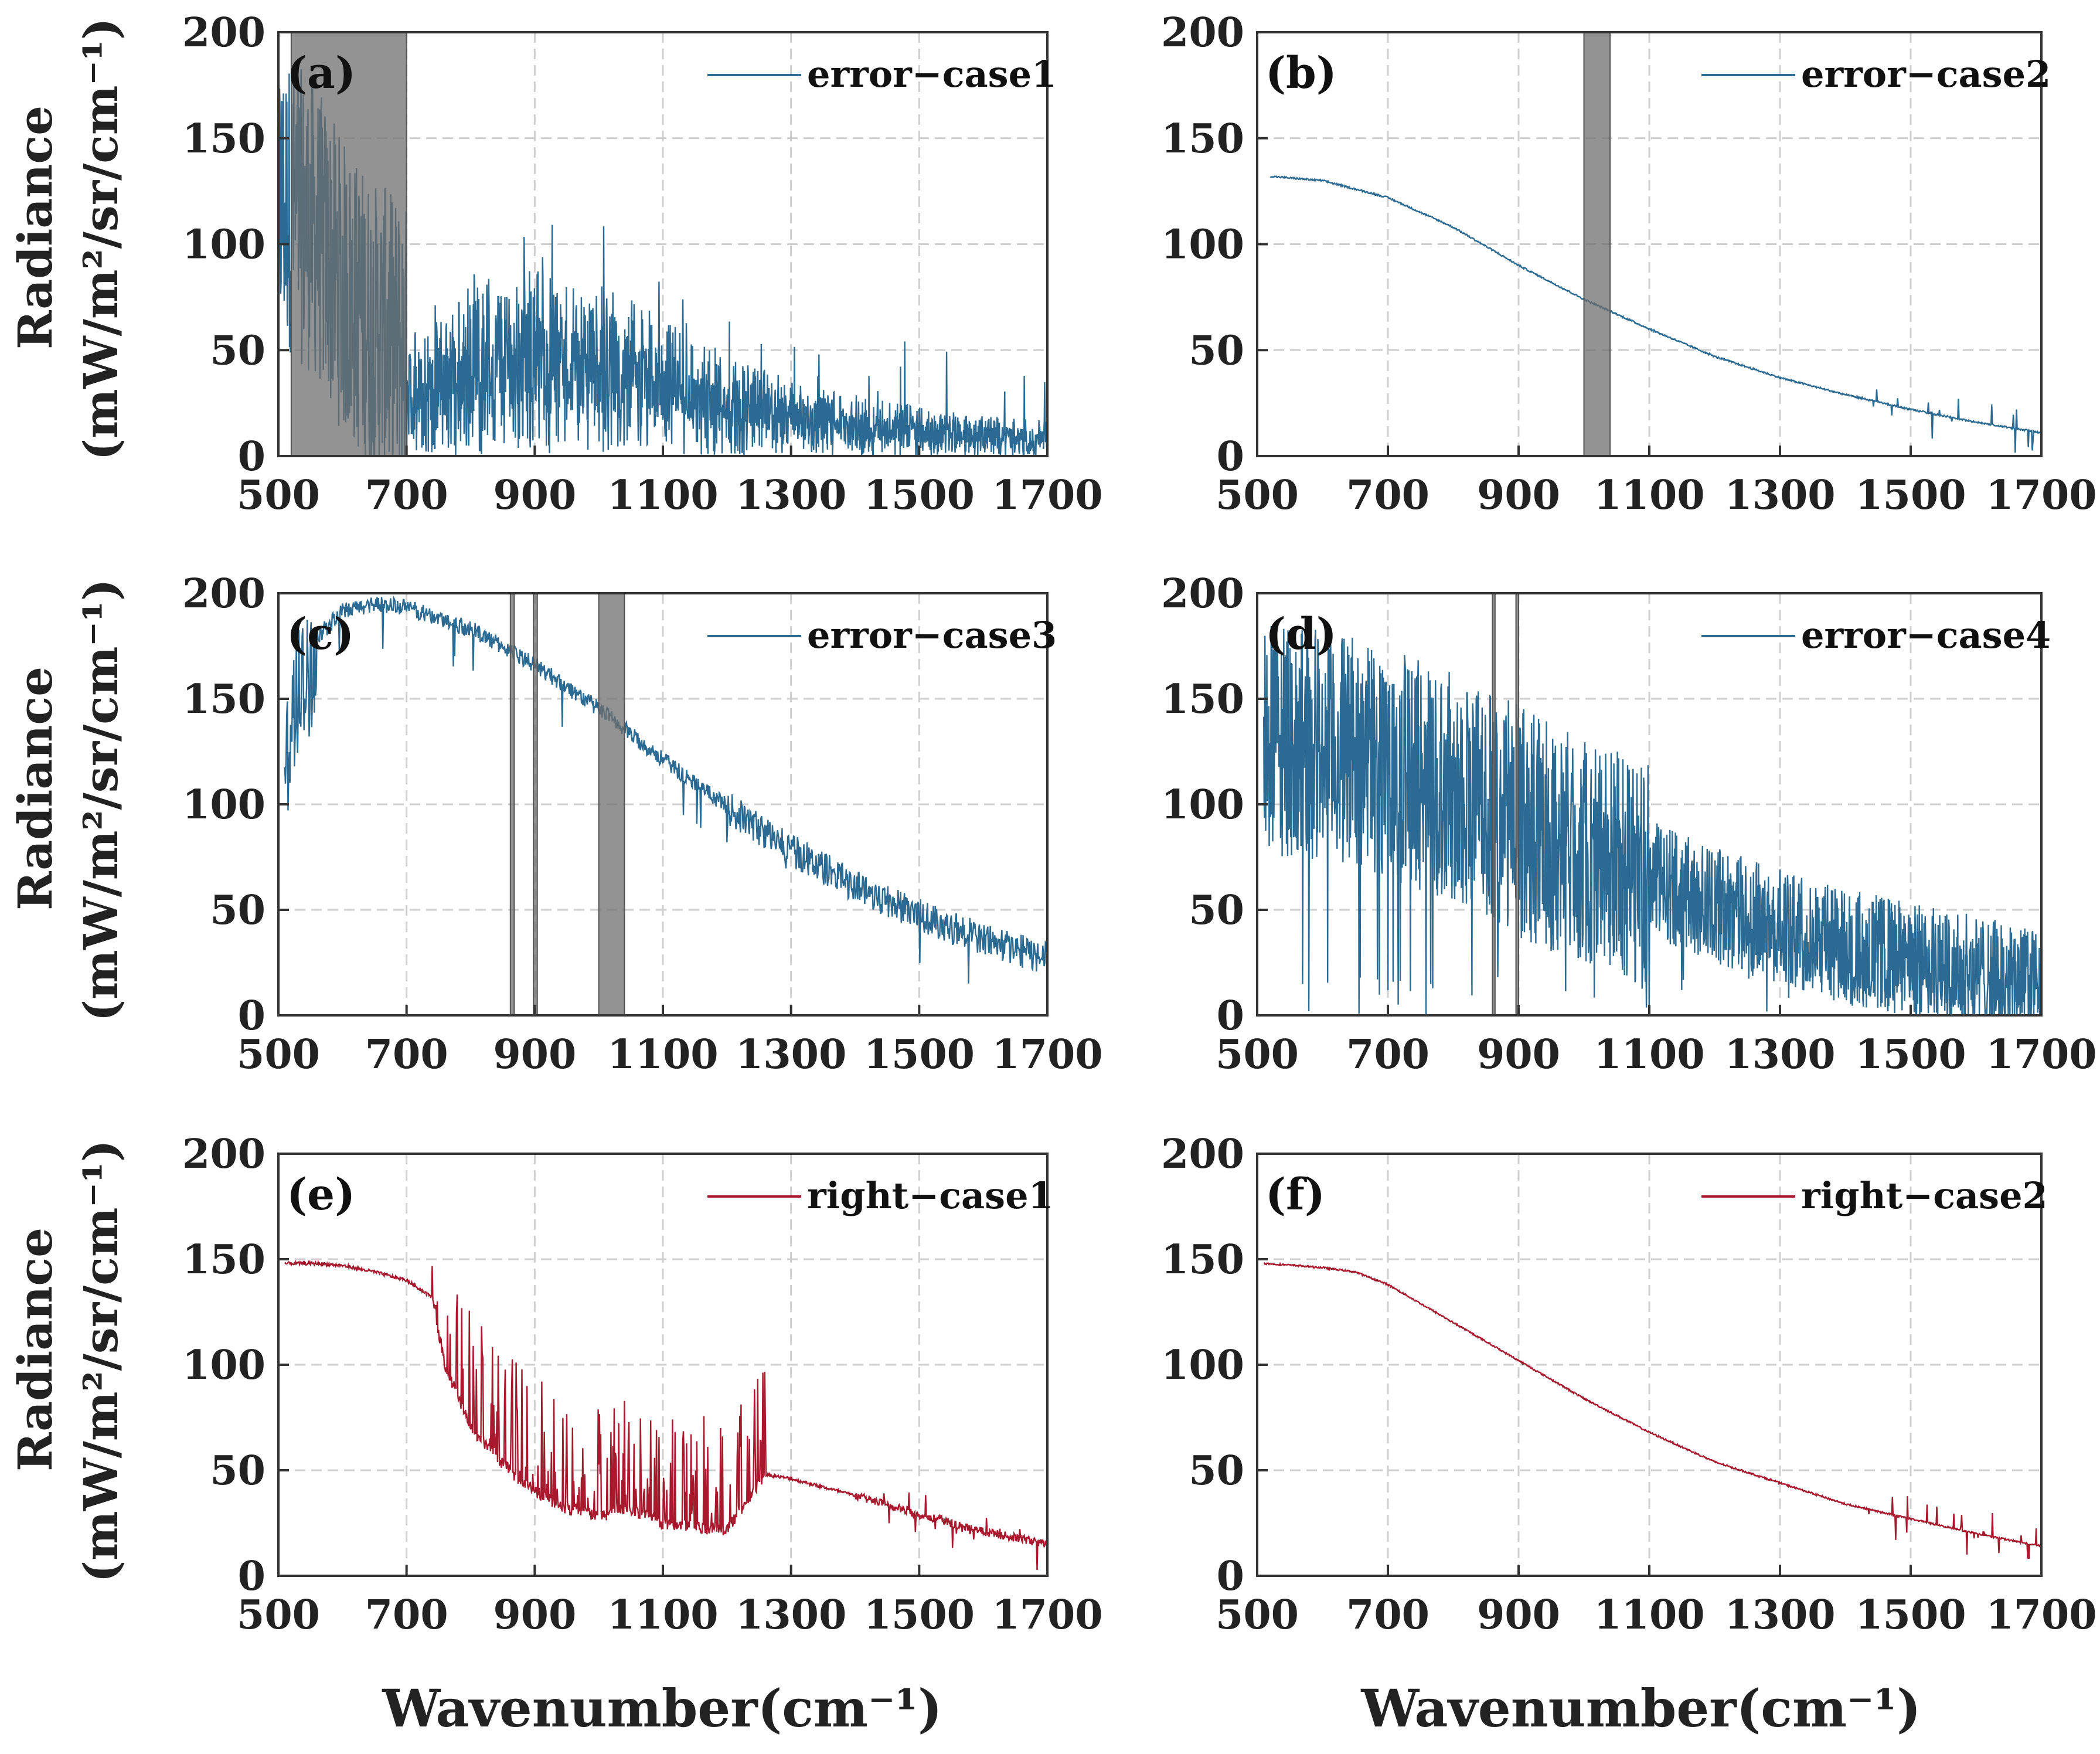 Image resolution: width=2100 pixels, height=1754 pixels. What do you see at coordinates (321, 634) in the screenshot?
I see `panel-label: (c)` at bounding box center [321, 634].